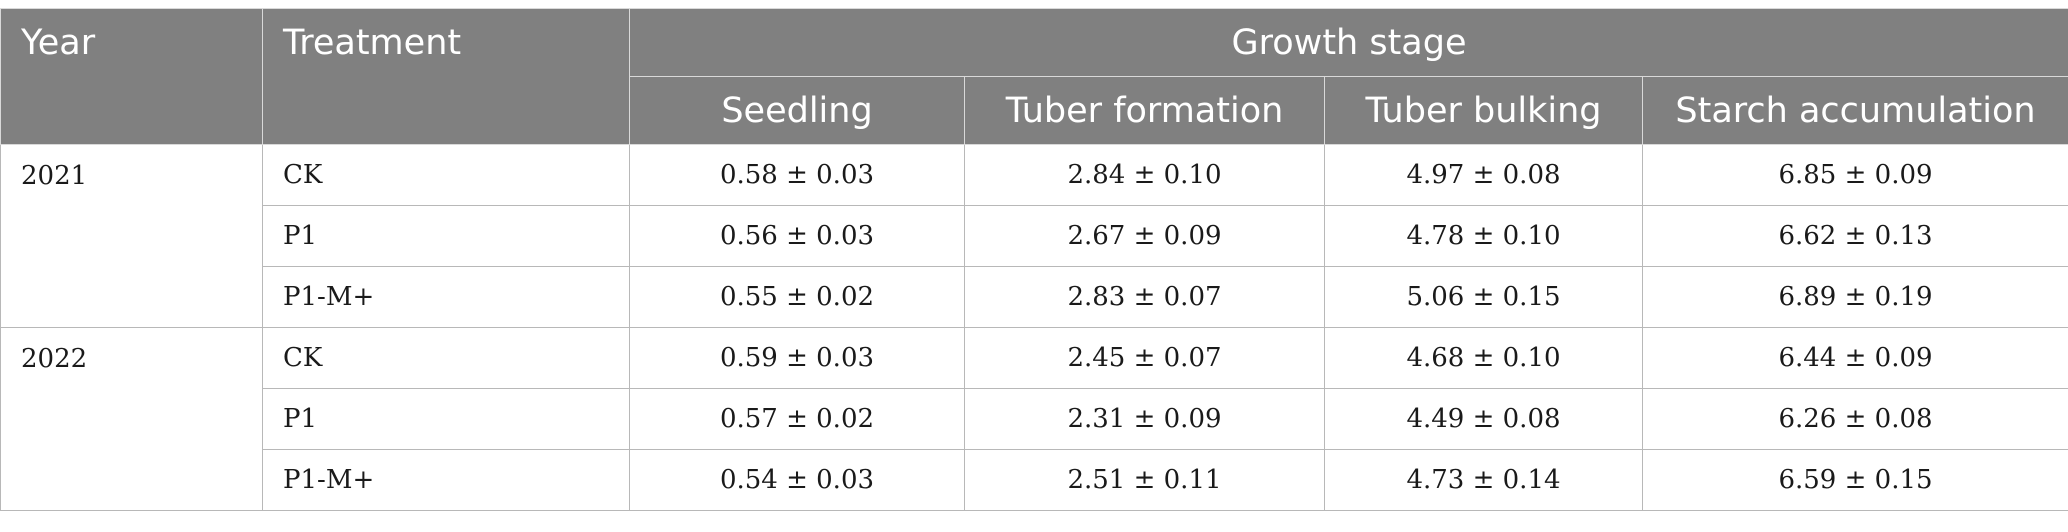 The width and height of the screenshot is (2068, 532). I want to click on header-stage-seedling: Seedling, so click(797, 110).